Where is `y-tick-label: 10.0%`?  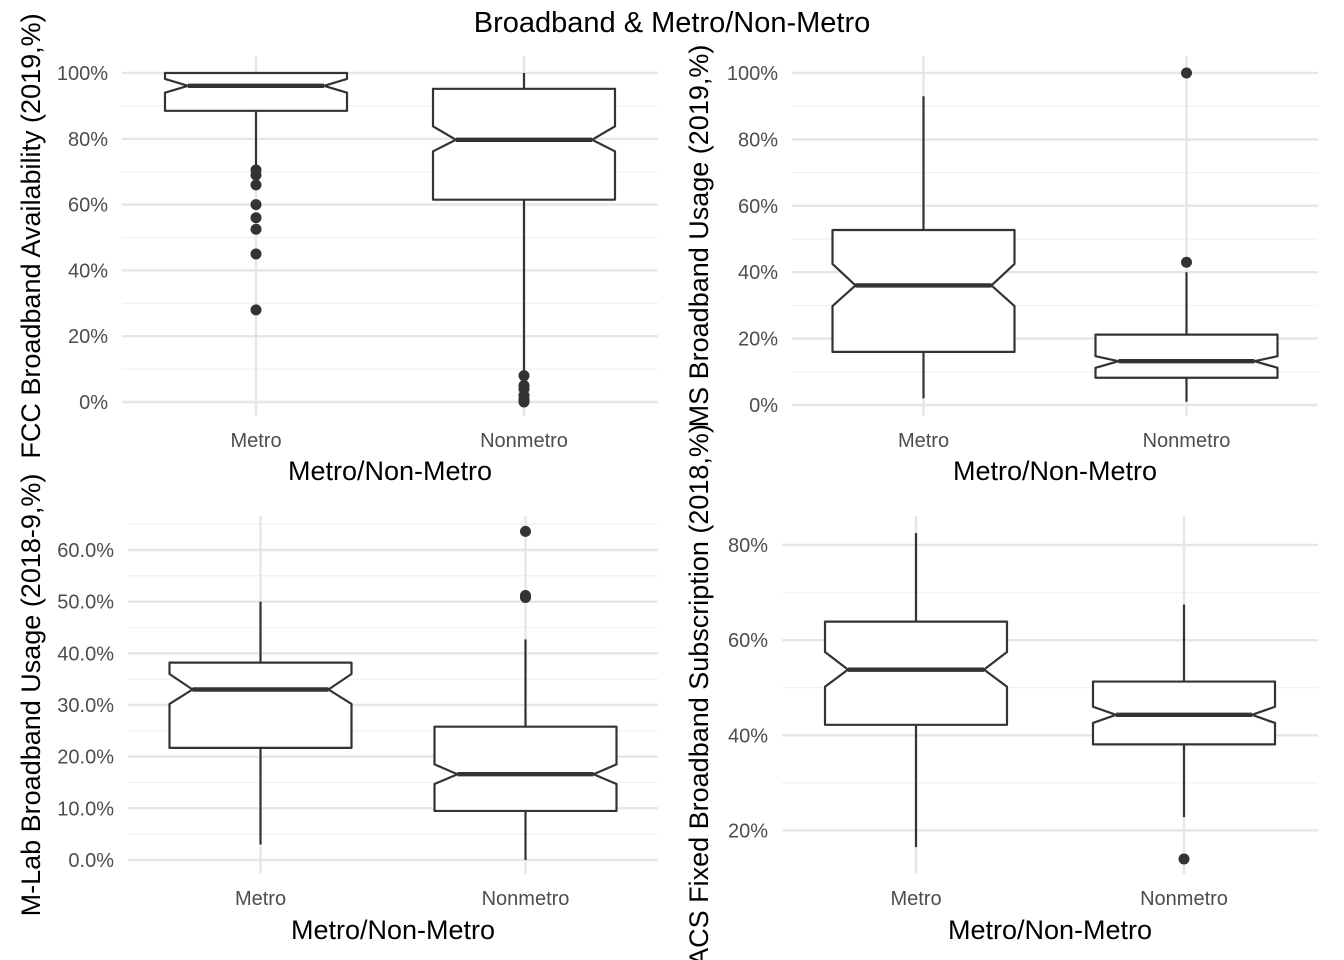 y-tick-label: 10.0% is located at coordinates (85, 809).